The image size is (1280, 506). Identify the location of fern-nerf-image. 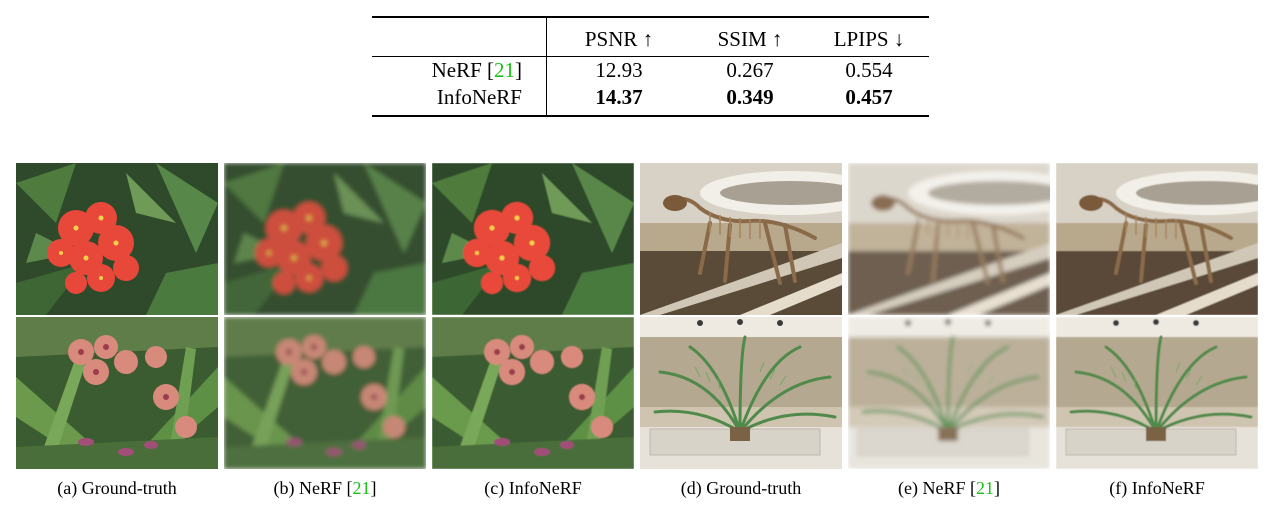
(949, 393).